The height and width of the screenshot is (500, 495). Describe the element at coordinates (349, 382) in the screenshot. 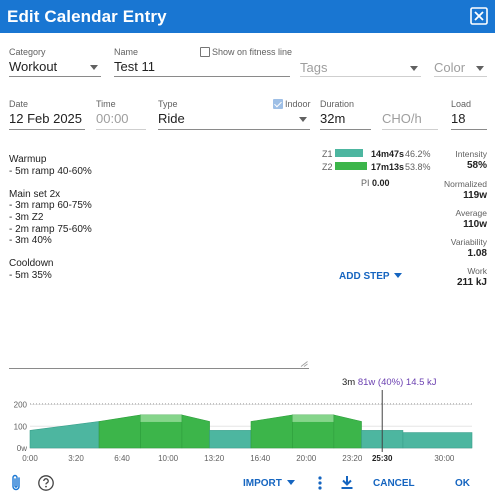

I see `hover-duration: 3m` at that location.